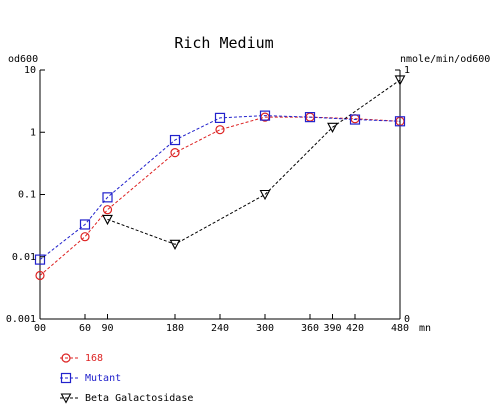 The width and height of the screenshot is (490, 405). What do you see at coordinates (30, 70) in the screenshot?
I see `y-left-tick-label: 10` at bounding box center [30, 70].